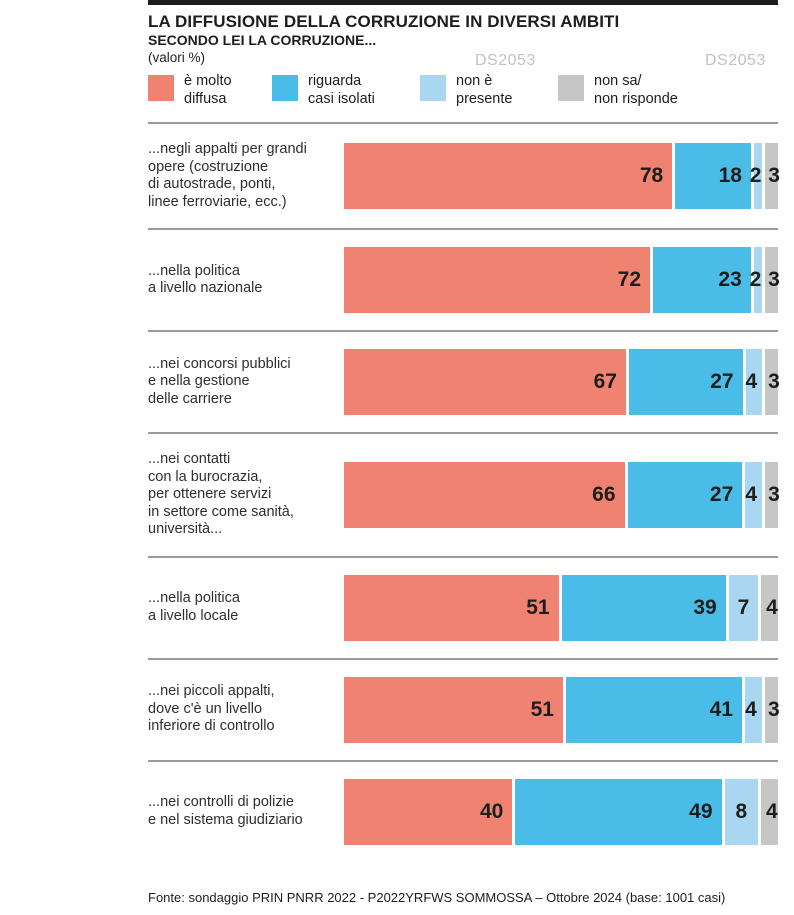 This screenshot has width=794, height=915. Describe the element at coordinates (643, 607) in the screenshot. I see `bar-segment-casi-isolati: 39` at that location.